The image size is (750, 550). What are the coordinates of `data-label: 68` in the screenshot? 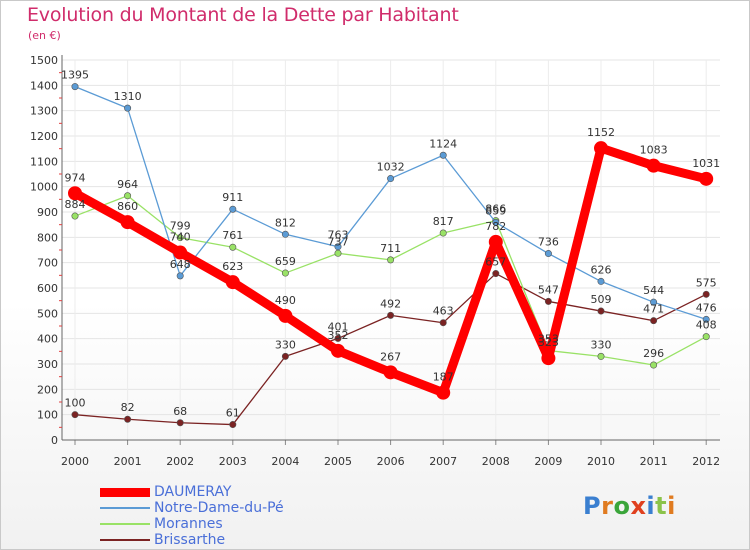 It's located at (180, 411).